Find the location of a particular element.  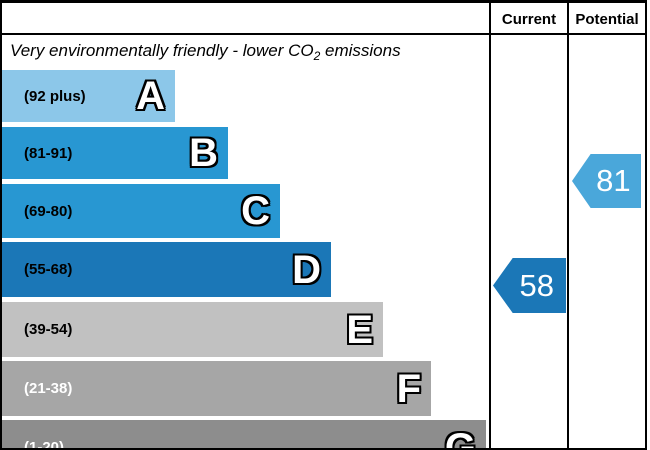

current-rating-marker: 58 is located at coordinates (529, 285).